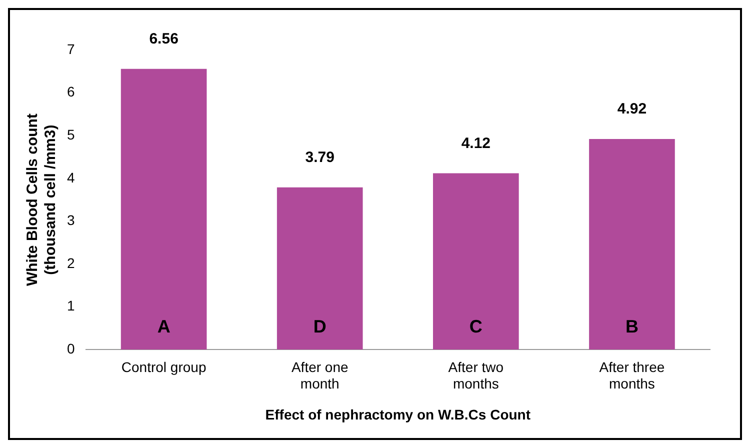  What do you see at coordinates (70, 306) in the screenshot?
I see `y-tick-label: 1` at bounding box center [70, 306].